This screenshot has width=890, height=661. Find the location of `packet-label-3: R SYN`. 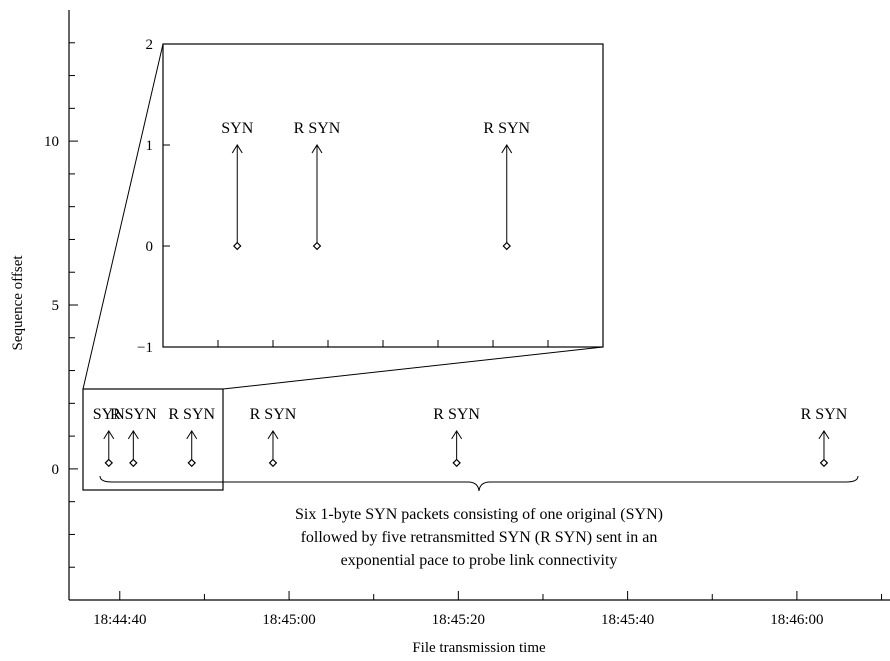

packet-label-3: R SYN is located at coordinates (191, 414).